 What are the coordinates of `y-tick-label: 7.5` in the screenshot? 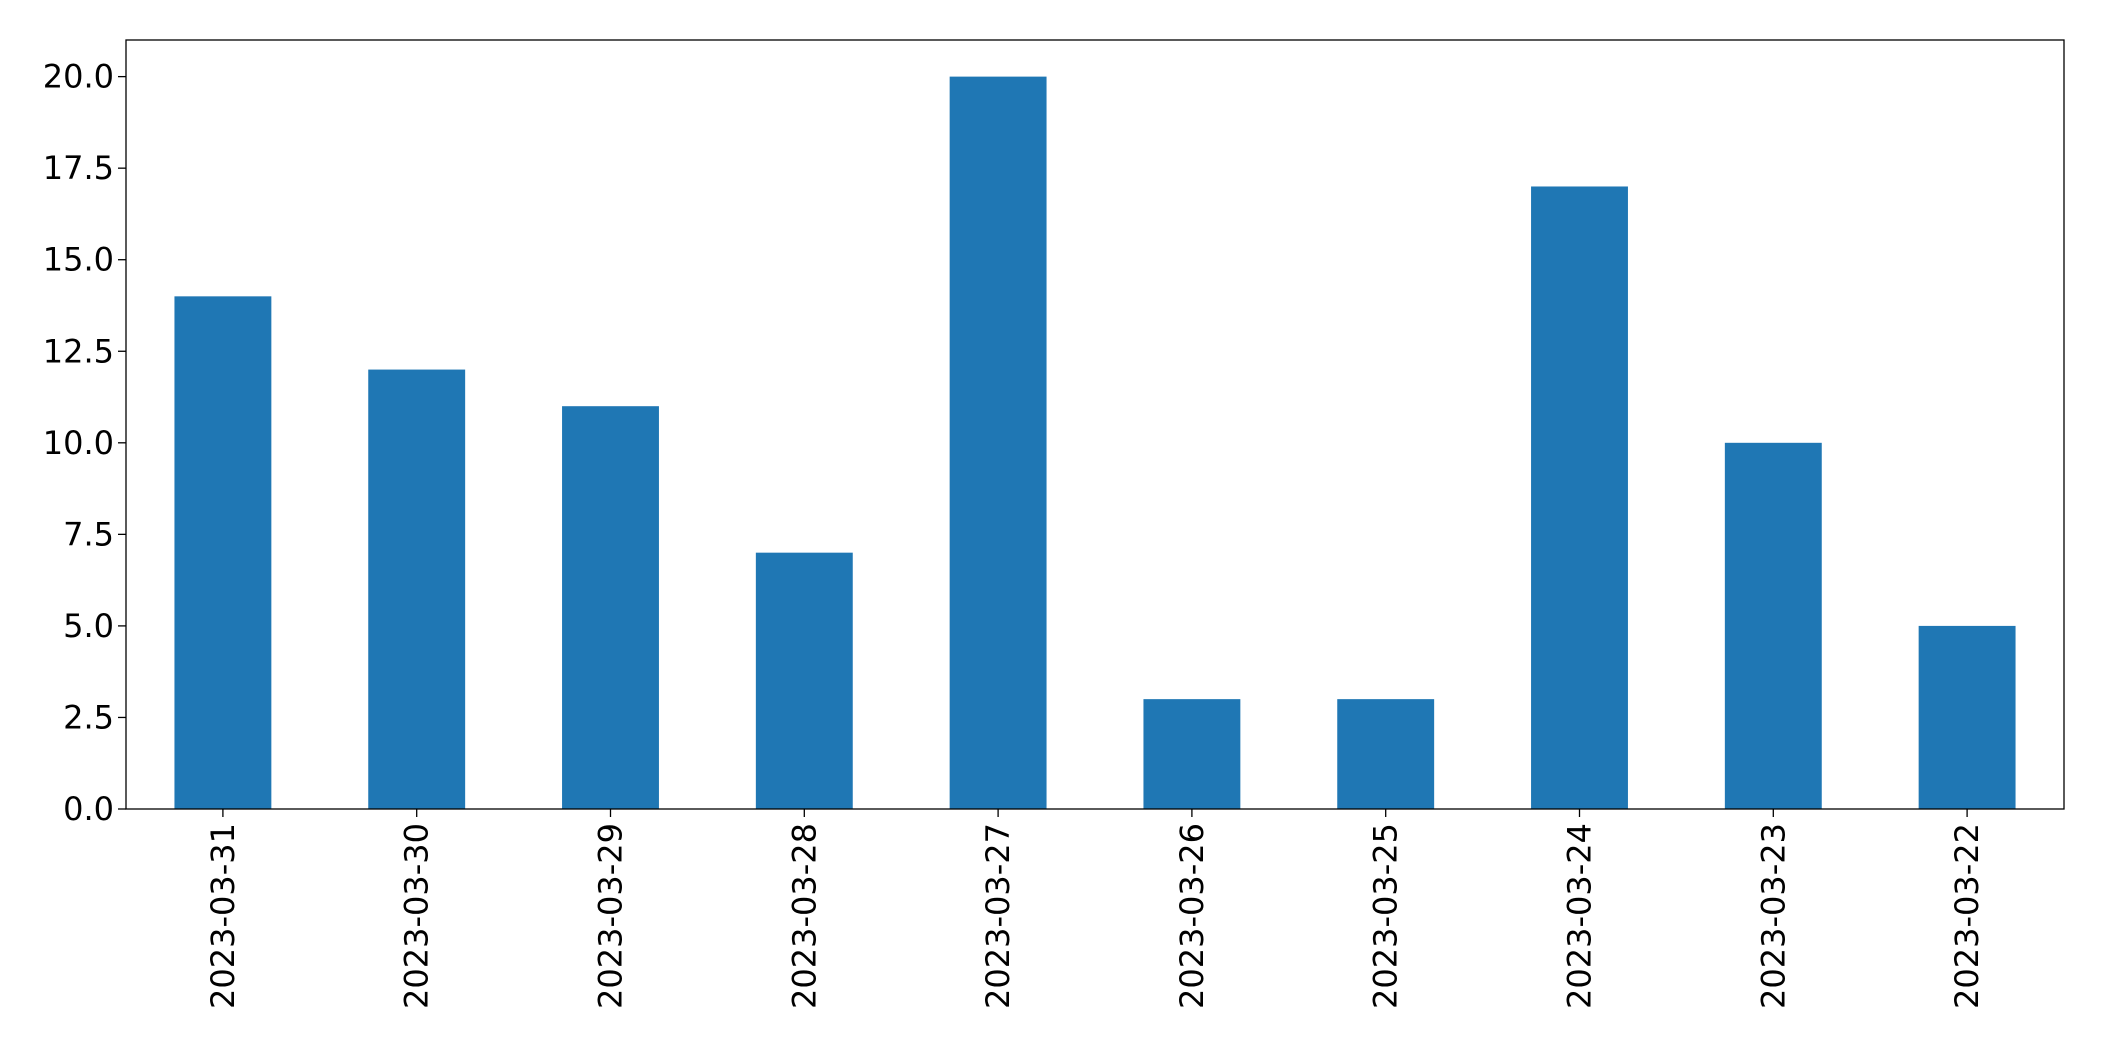 It's located at (88, 534).